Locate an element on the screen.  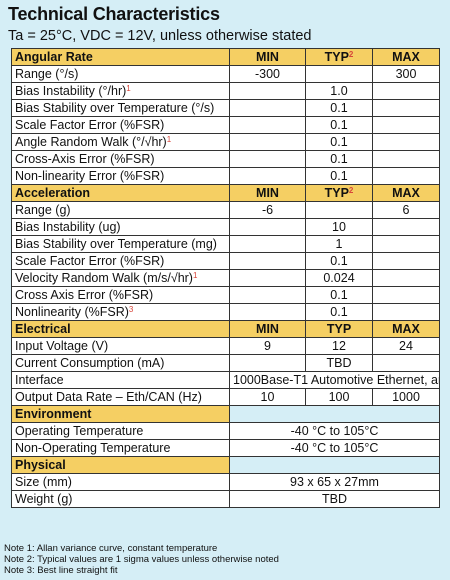
section-header-environment: Environment is located at coordinates (225, 414).